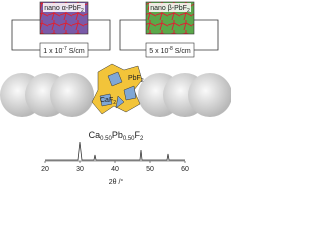 The image size is (320, 240). Describe the element at coordinates (61, 29) in the screenshot. I see `panel: nano α-PbF2 1 x 10-7 S/cm` at that location.